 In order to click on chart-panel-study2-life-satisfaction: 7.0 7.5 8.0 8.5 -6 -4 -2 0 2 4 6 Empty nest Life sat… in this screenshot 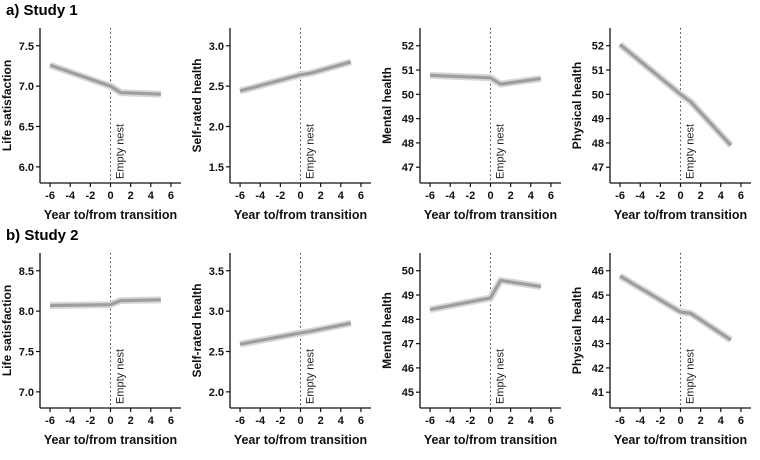, I will do `click(95, 347)`.